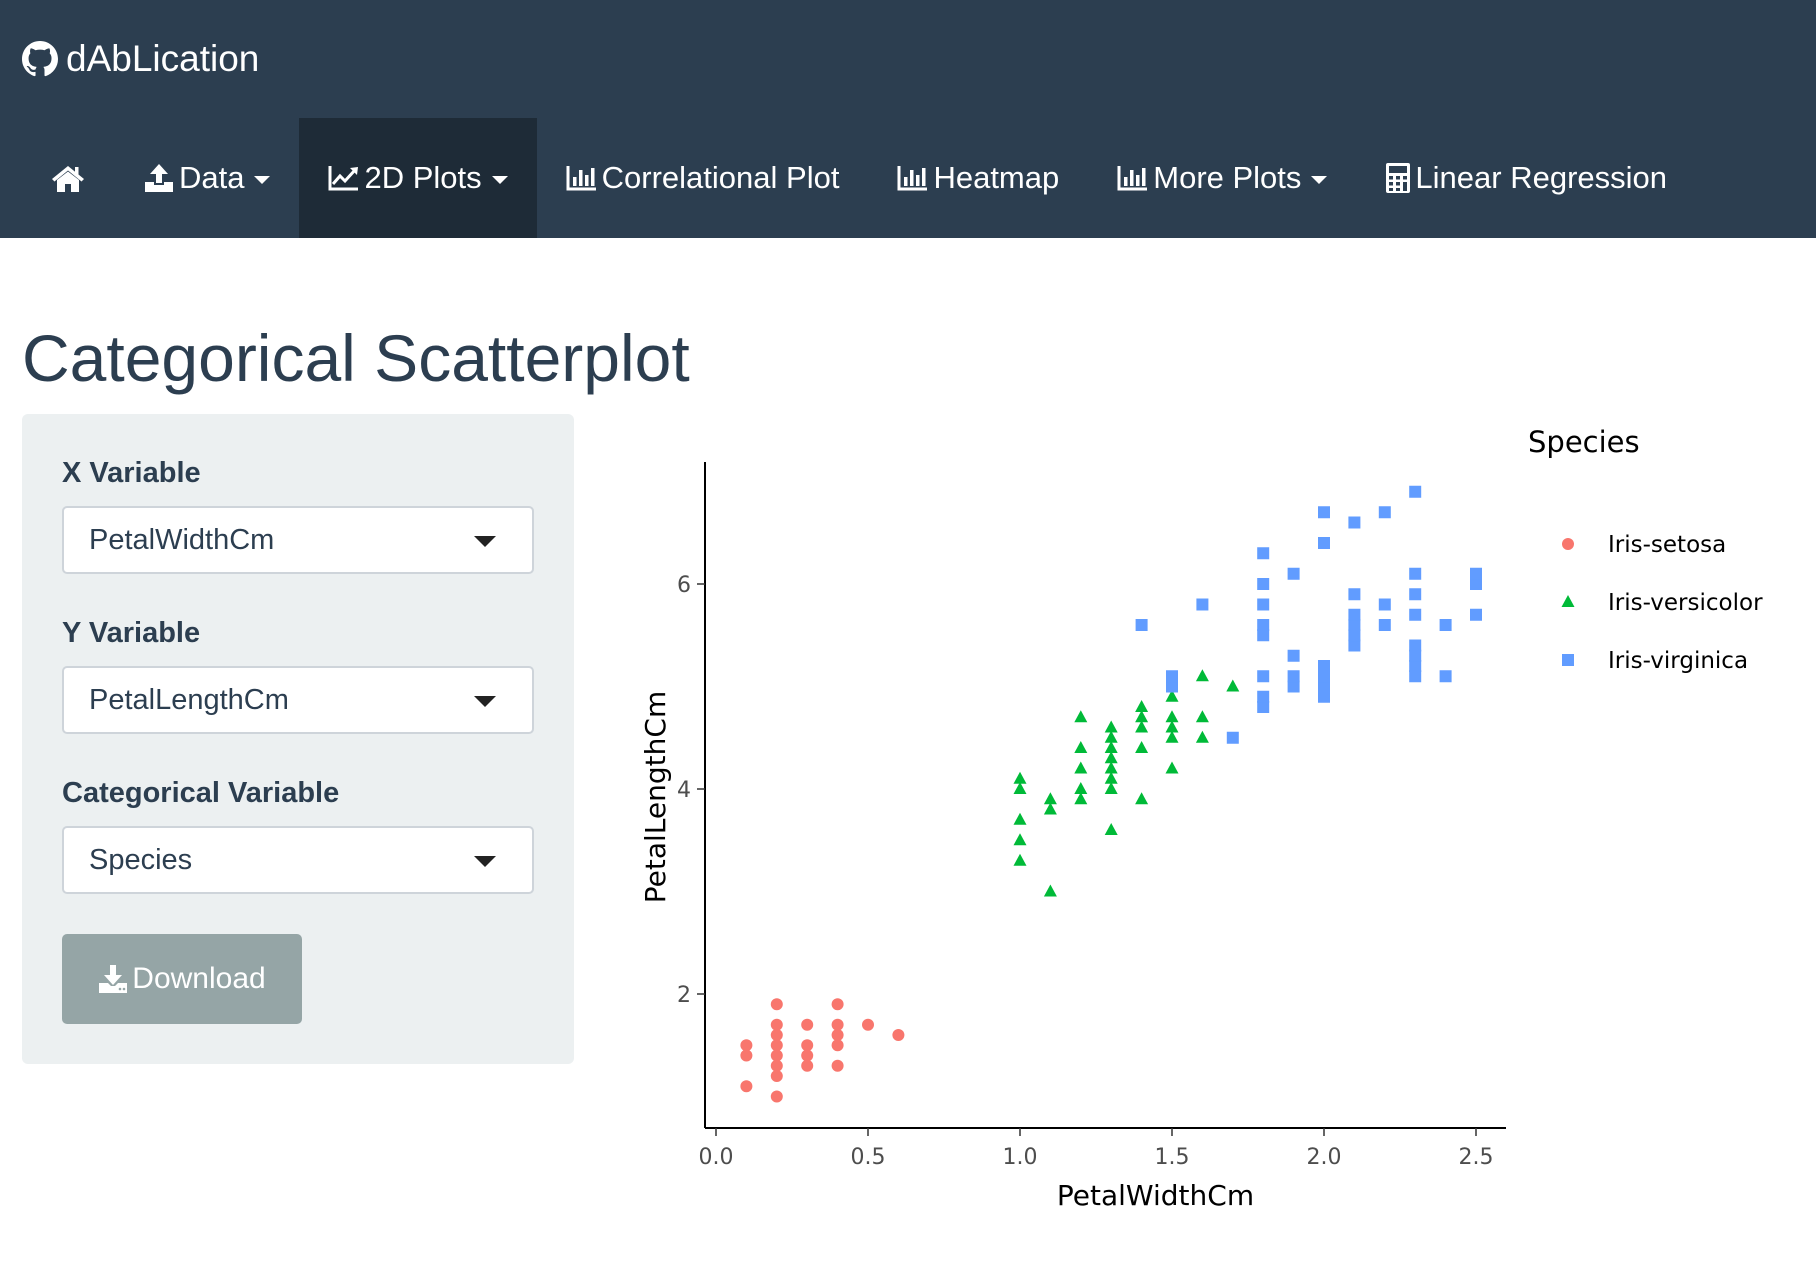 This screenshot has height=1286, width=1816. What do you see at coordinates (140, 59) in the screenshot?
I see `brand: dAbLication` at bounding box center [140, 59].